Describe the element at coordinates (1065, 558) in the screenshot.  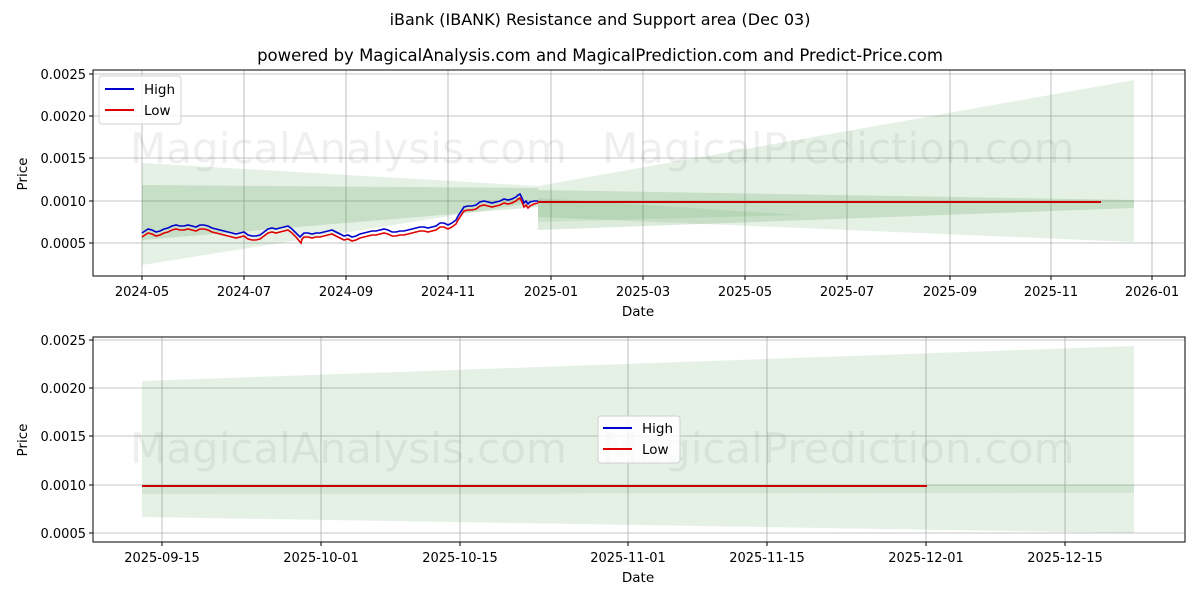
I see `x-tick-label: 2025-12-15` at that location.